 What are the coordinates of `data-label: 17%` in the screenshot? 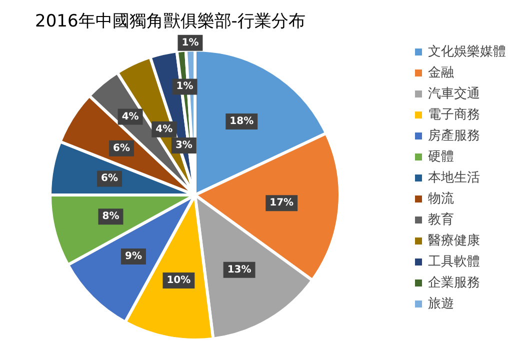 It's located at (282, 203).